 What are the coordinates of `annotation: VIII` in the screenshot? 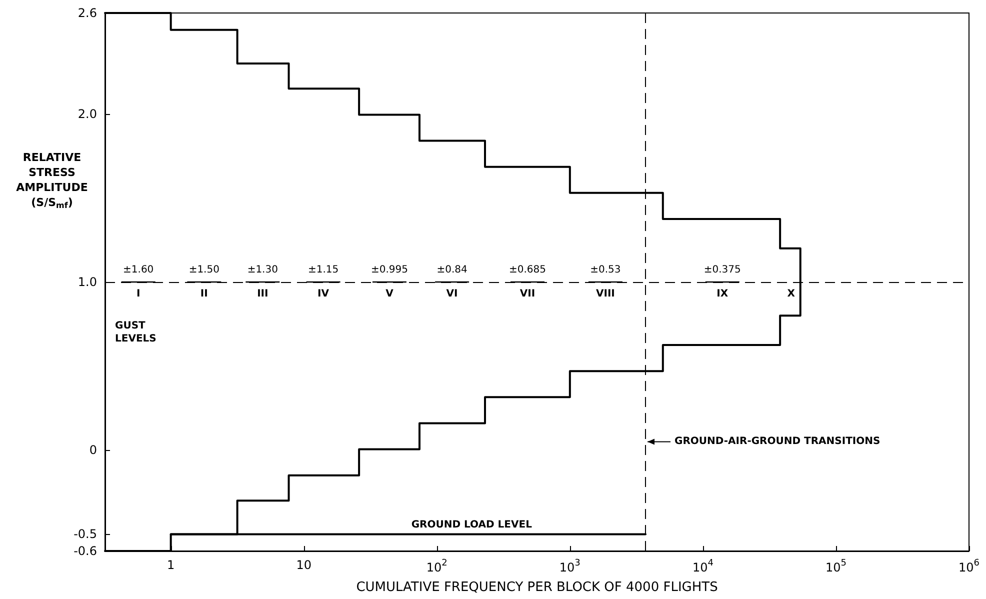 It's located at (605, 294).